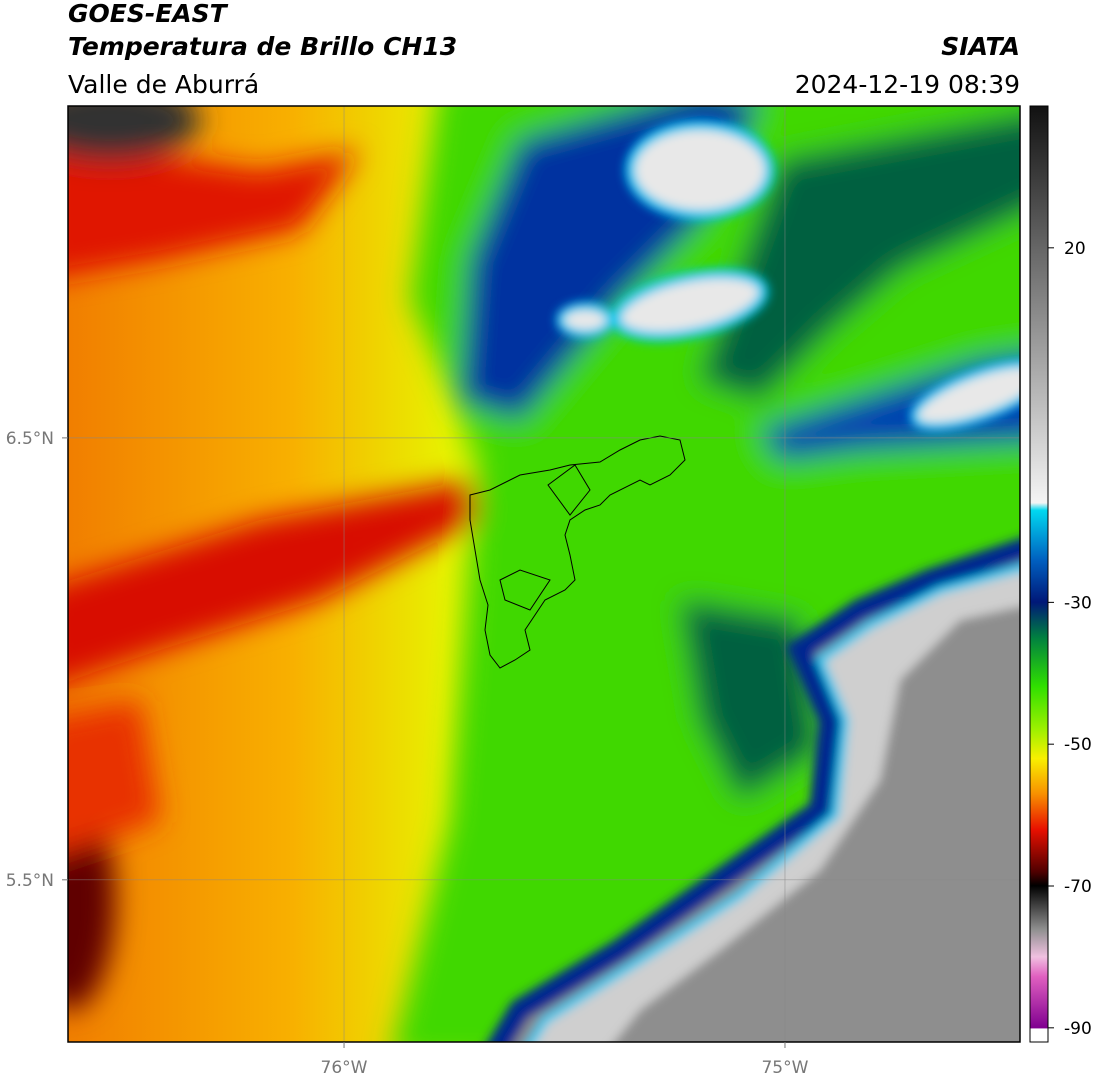  I want to click on colorbar-tick-label: 20, so click(1075, 249).